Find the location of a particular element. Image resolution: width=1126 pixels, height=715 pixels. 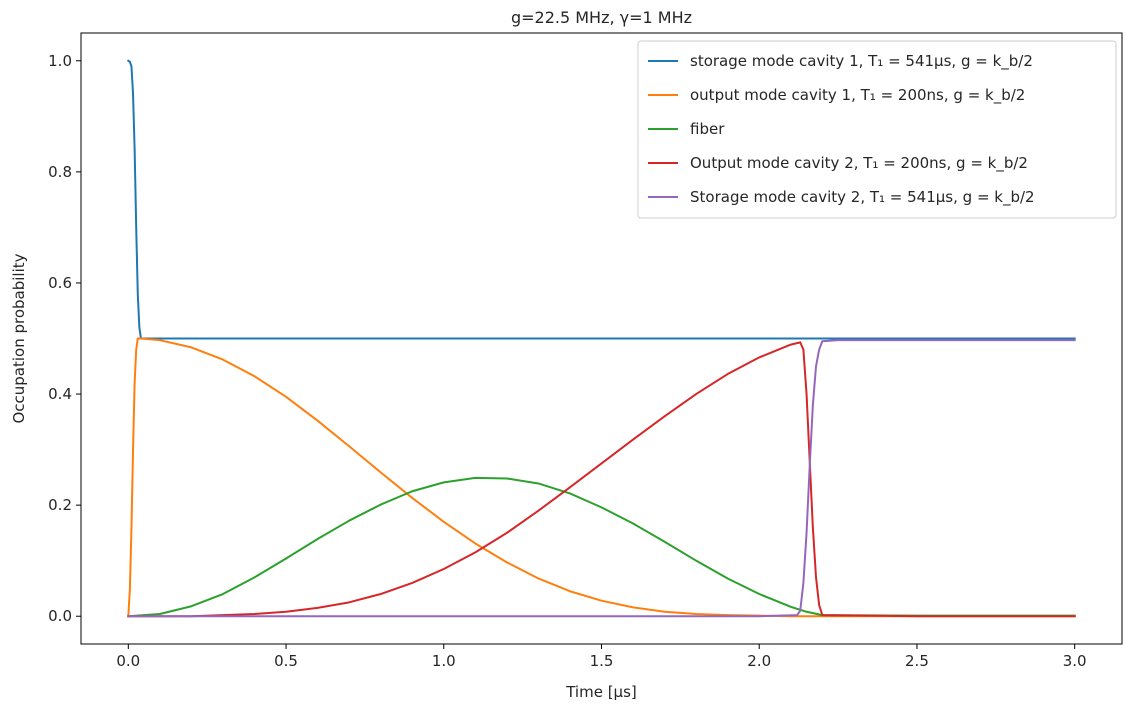

x-axis-ticks: 0.0 0.5 1.0 1.5 2.0 2.5 3.0 is located at coordinates (601, 657).